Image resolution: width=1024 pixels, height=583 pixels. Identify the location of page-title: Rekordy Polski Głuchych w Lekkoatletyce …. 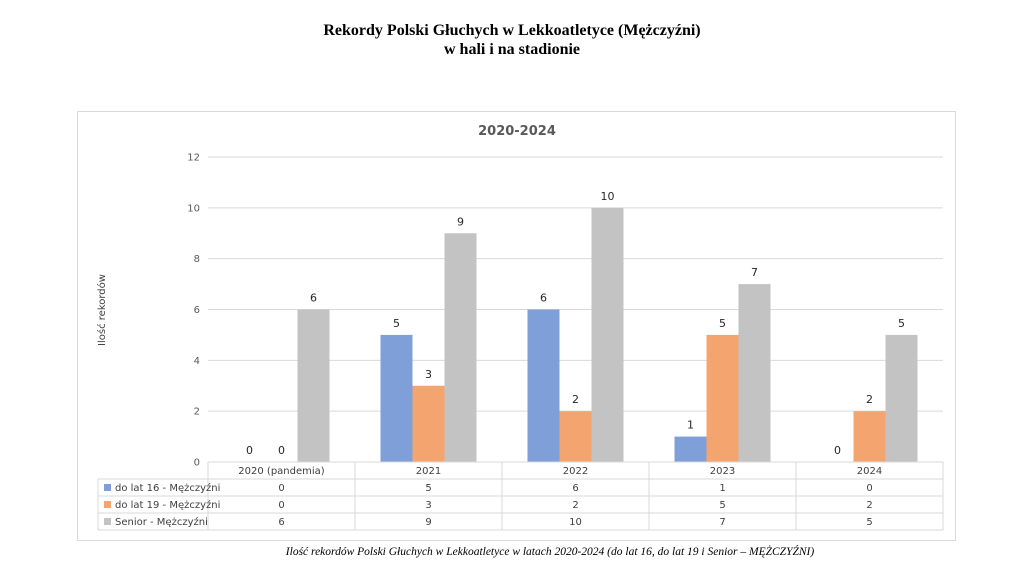
(512, 30).